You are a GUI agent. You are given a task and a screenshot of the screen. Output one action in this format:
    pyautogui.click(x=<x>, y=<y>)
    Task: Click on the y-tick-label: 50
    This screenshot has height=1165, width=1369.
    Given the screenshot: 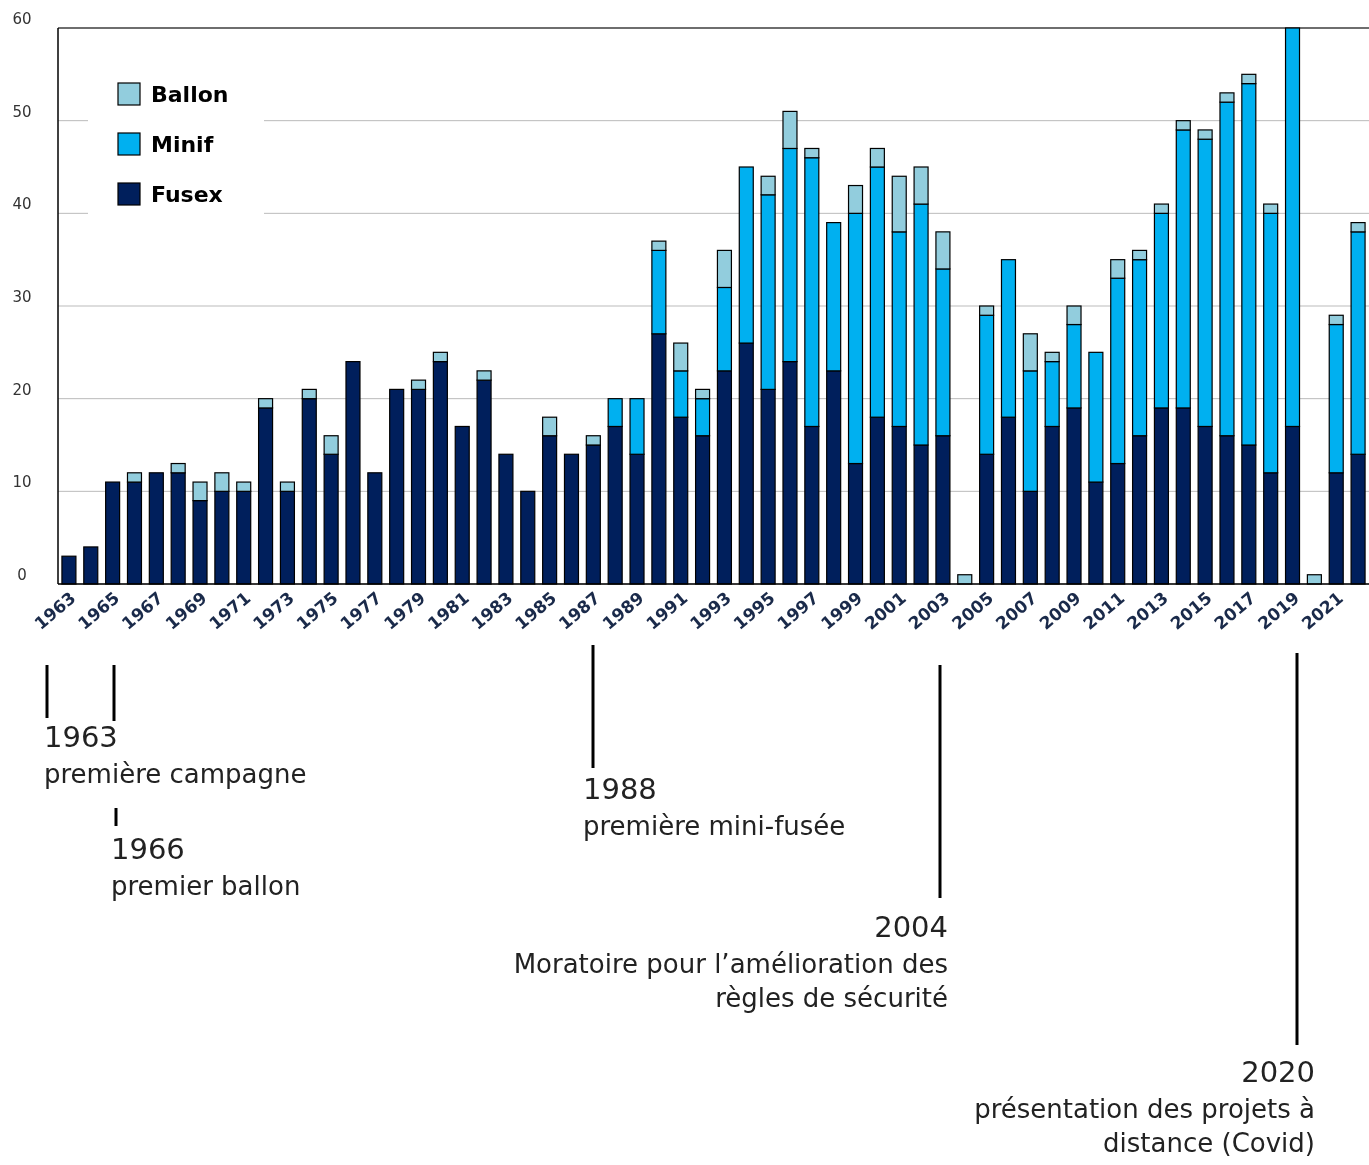 What is the action you would take?
    pyautogui.click(x=22, y=111)
    